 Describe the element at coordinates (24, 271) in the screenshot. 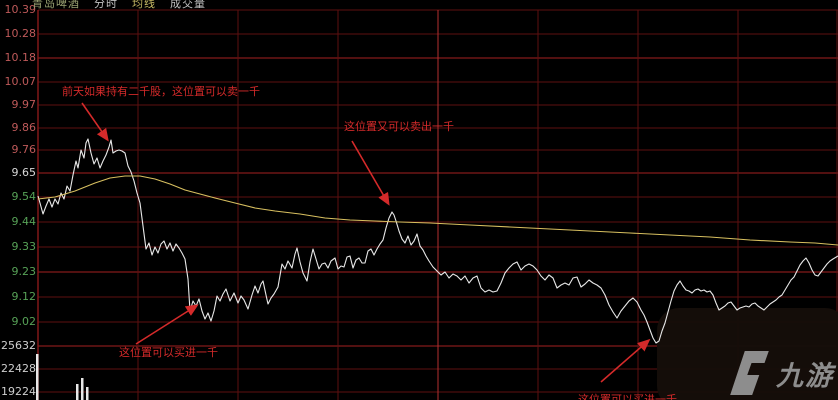

I see `price-axis-label: 9.23` at that location.